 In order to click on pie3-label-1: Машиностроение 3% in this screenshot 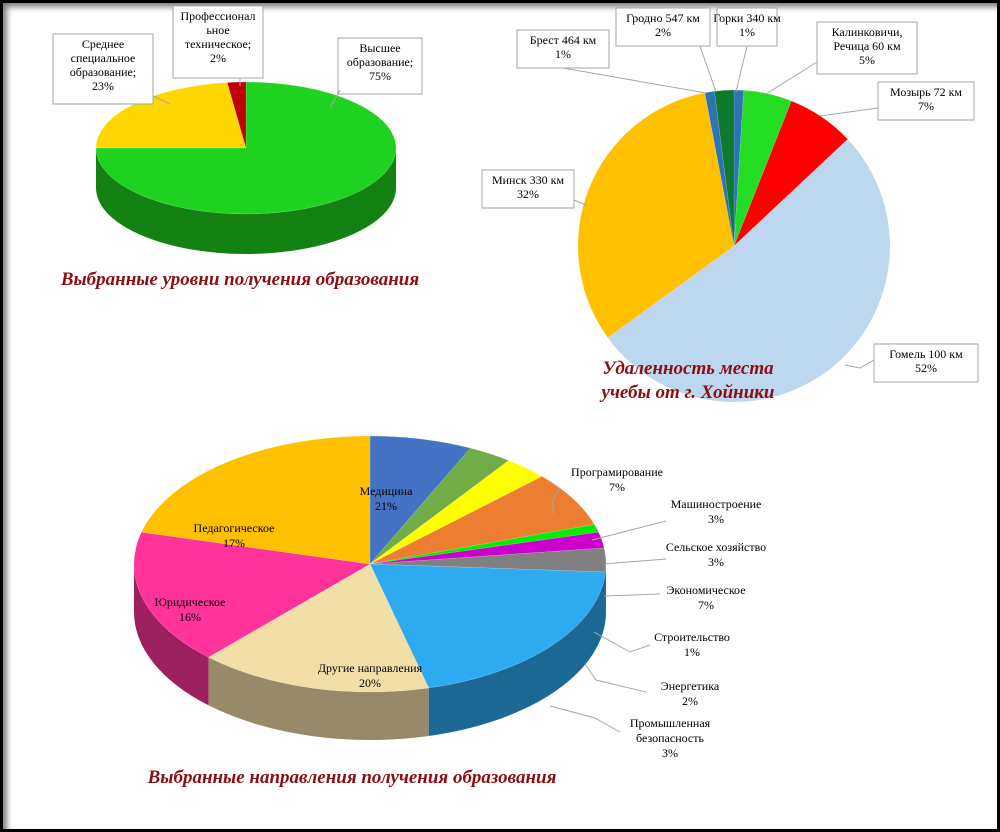, I will do `click(716, 511)`.